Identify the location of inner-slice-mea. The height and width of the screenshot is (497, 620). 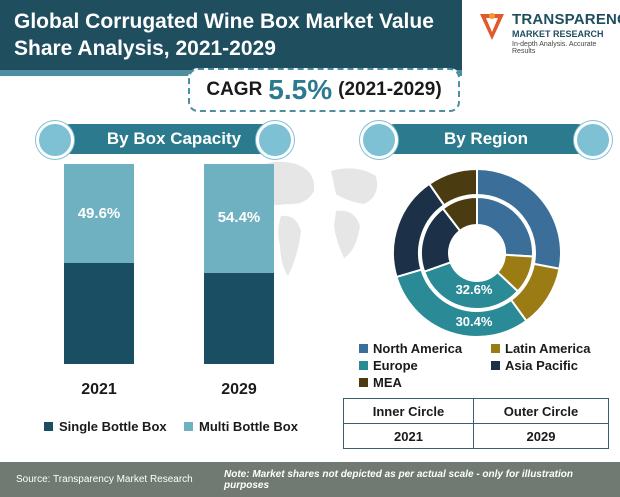
(459, 214).